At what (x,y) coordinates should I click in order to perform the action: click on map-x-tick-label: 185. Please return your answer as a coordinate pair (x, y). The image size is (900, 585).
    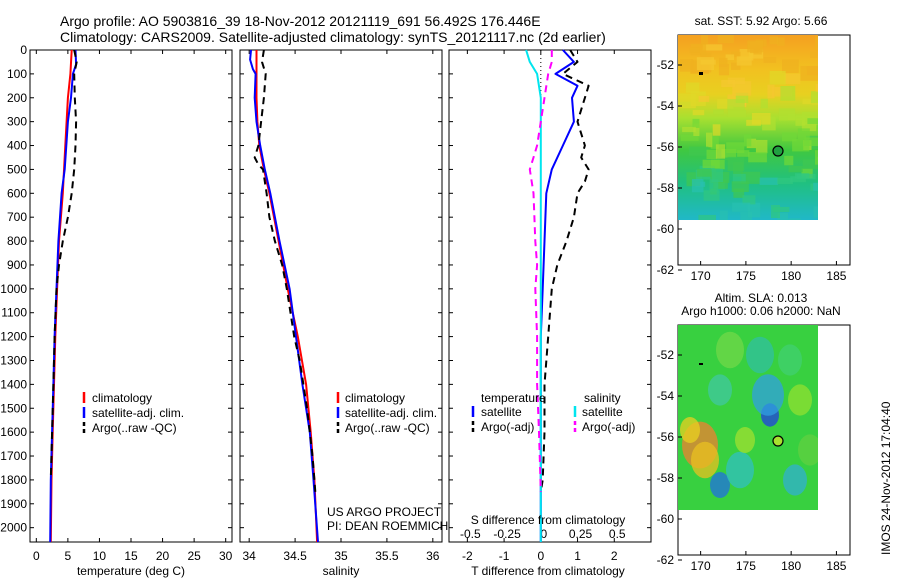
    Looking at the image, I should click on (836, 276).